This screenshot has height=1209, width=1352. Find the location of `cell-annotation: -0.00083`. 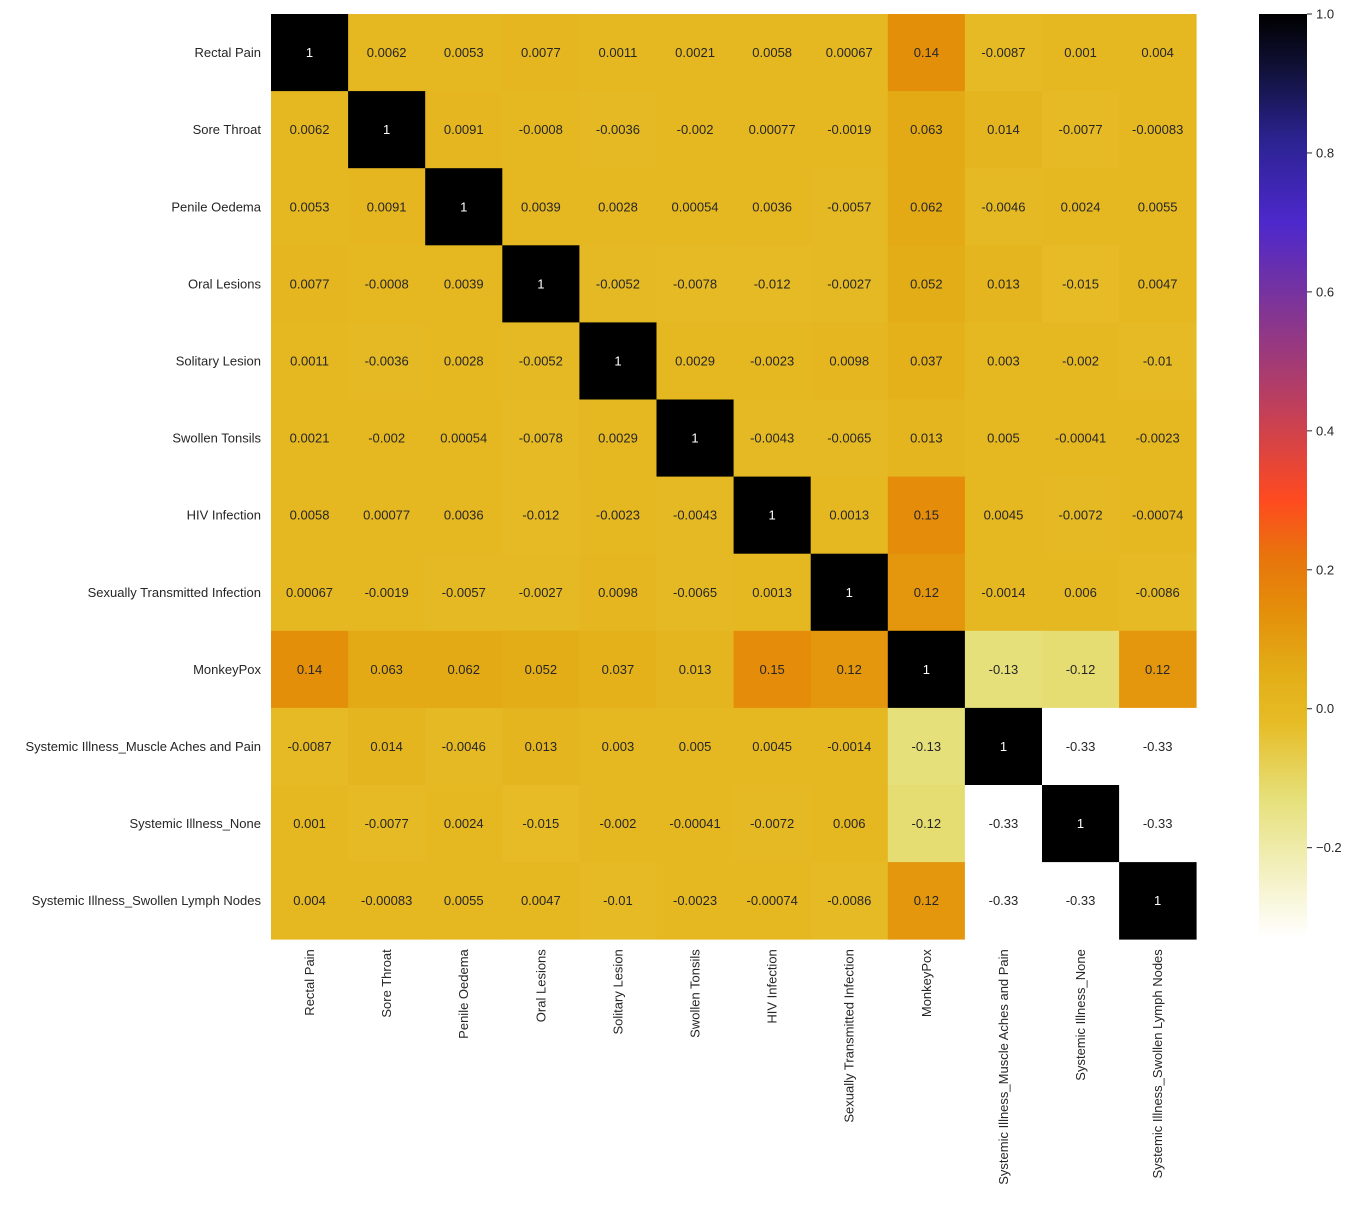

cell-annotation: -0.00083 is located at coordinates (1157, 129).